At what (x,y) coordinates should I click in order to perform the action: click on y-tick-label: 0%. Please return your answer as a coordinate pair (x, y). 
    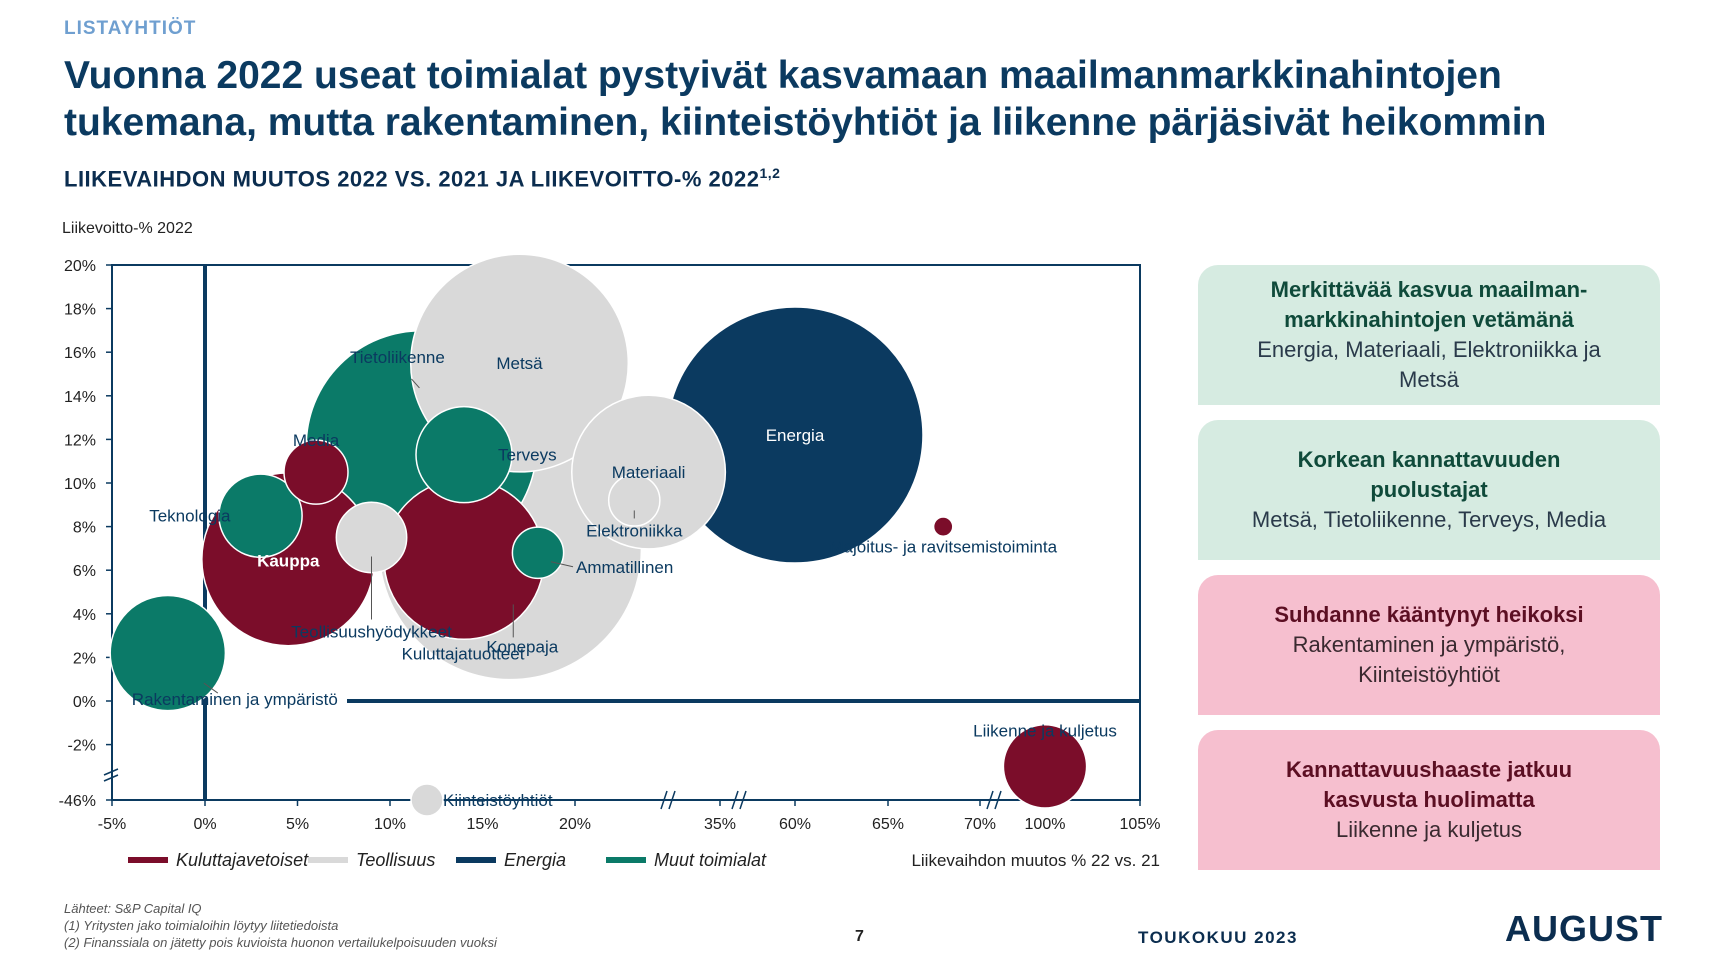
    Looking at the image, I should click on (84, 702).